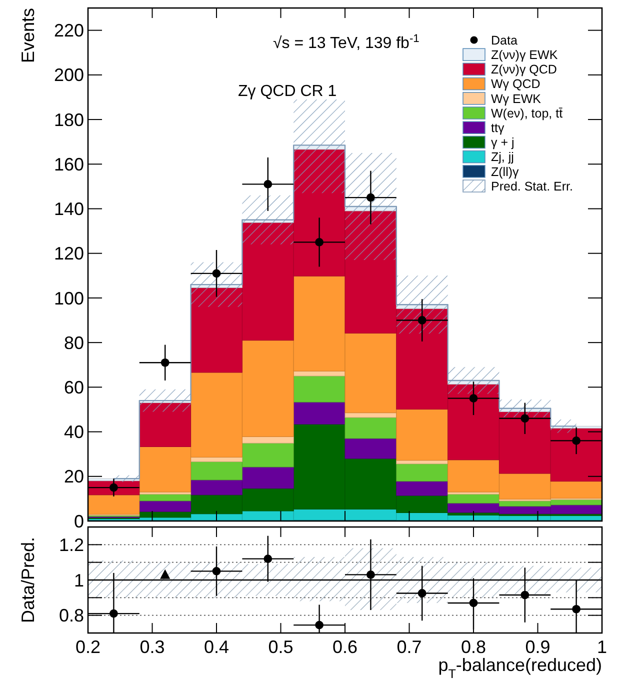 Image resolution: width=620 pixels, height=683 pixels. I want to click on y-tick-label: 200, so click(69, 75).